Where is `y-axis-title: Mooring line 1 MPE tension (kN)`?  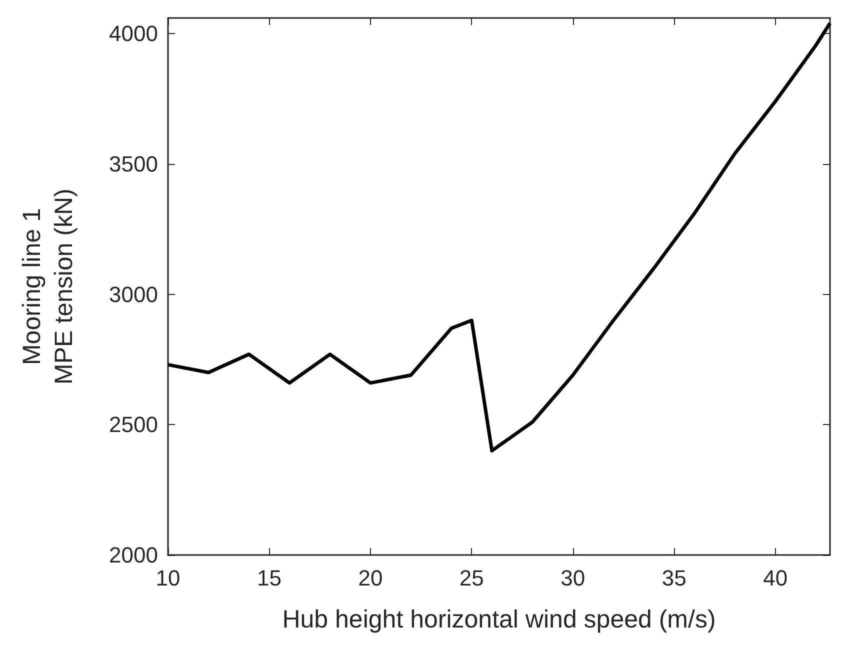 y-axis-title: Mooring line 1 MPE tension (kN) is located at coordinates (48, 286).